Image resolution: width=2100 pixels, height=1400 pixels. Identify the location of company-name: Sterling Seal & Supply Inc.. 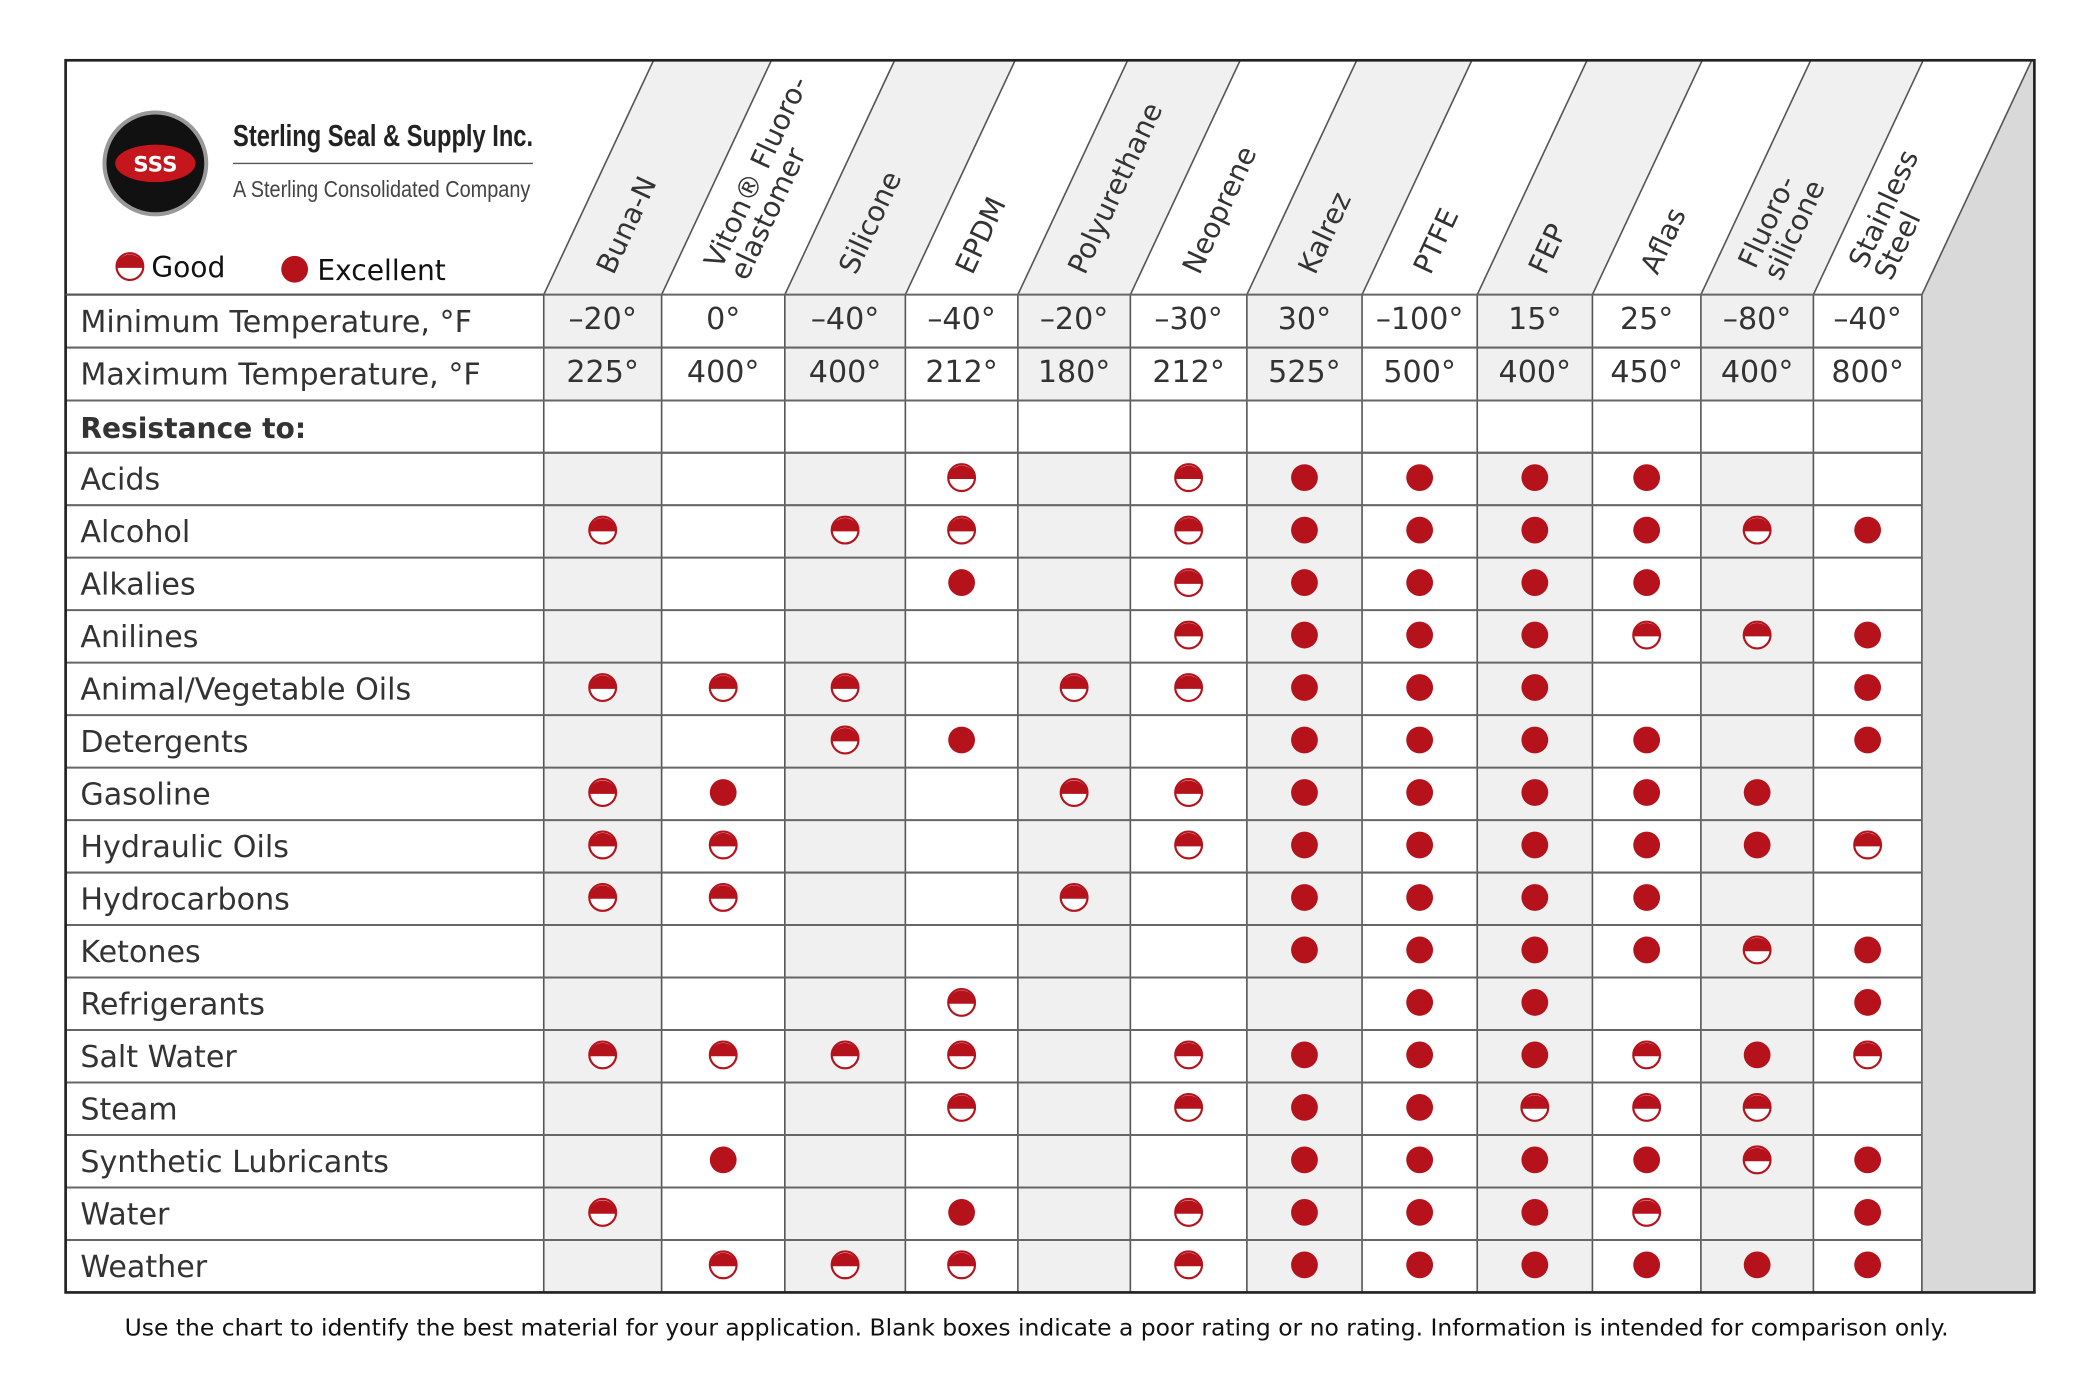
(383, 135).